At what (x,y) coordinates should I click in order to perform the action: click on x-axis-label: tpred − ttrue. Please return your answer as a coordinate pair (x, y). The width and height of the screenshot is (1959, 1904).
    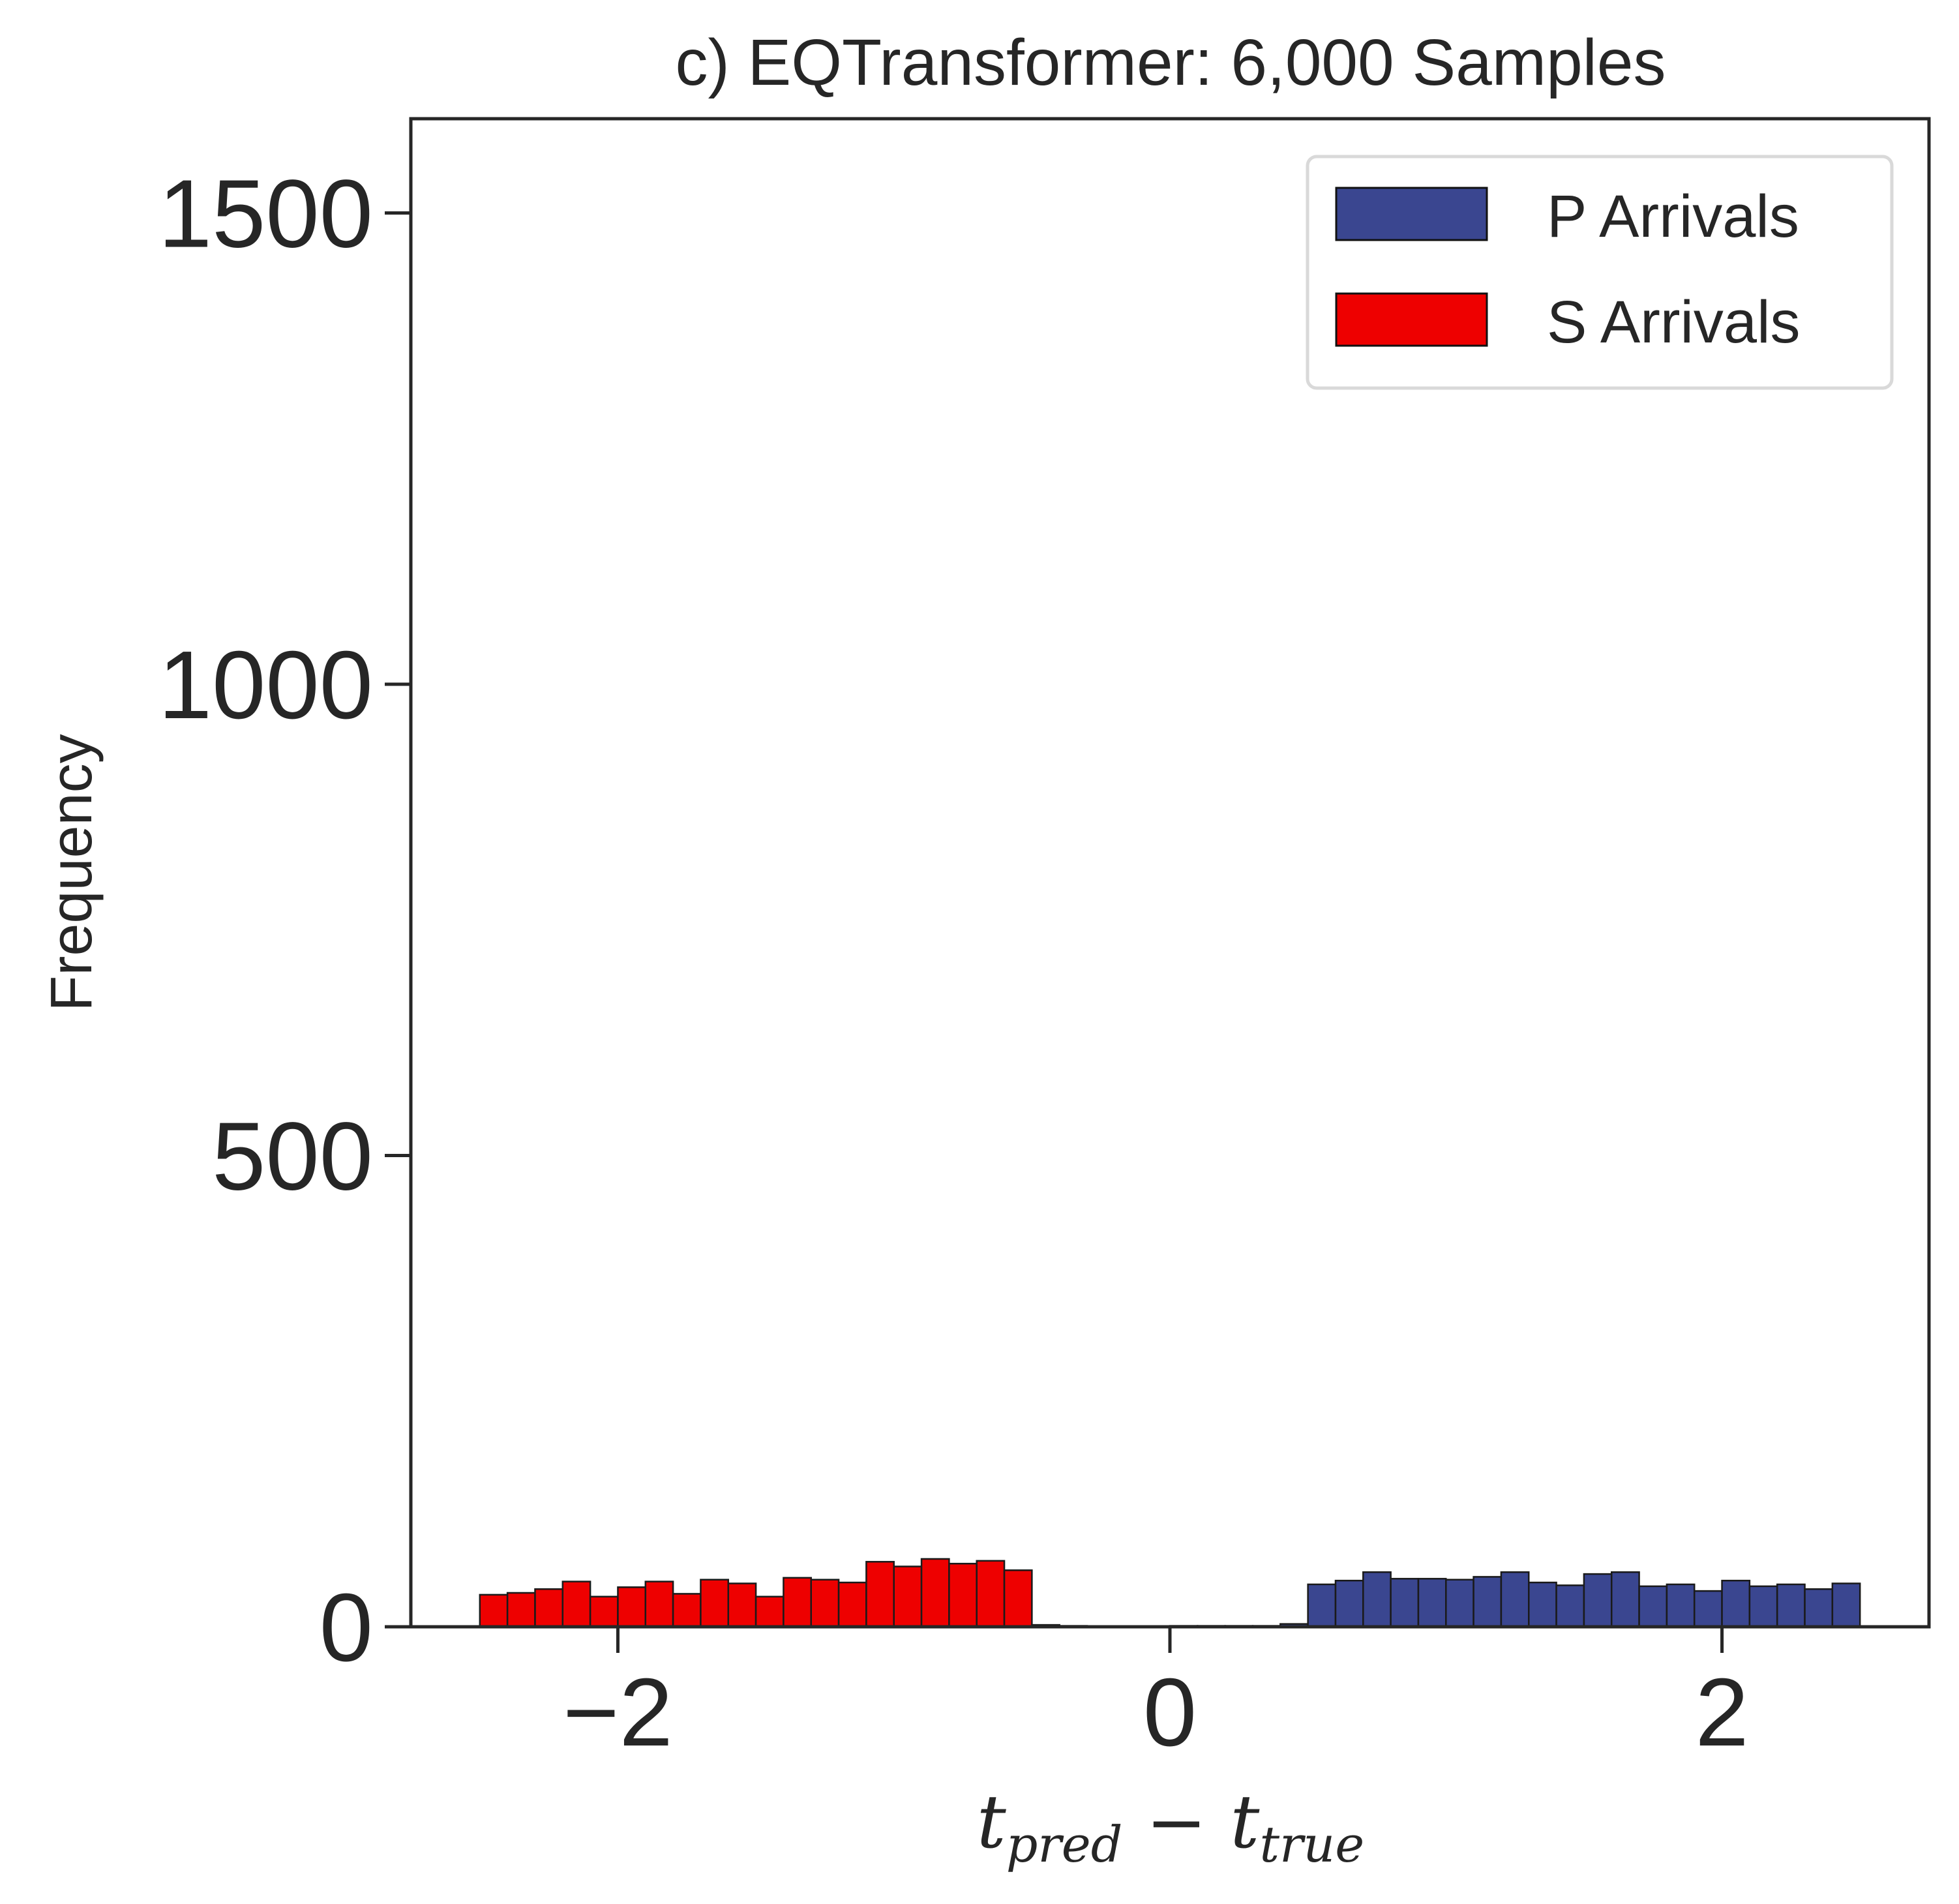
    Looking at the image, I should click on (1170, 1827).